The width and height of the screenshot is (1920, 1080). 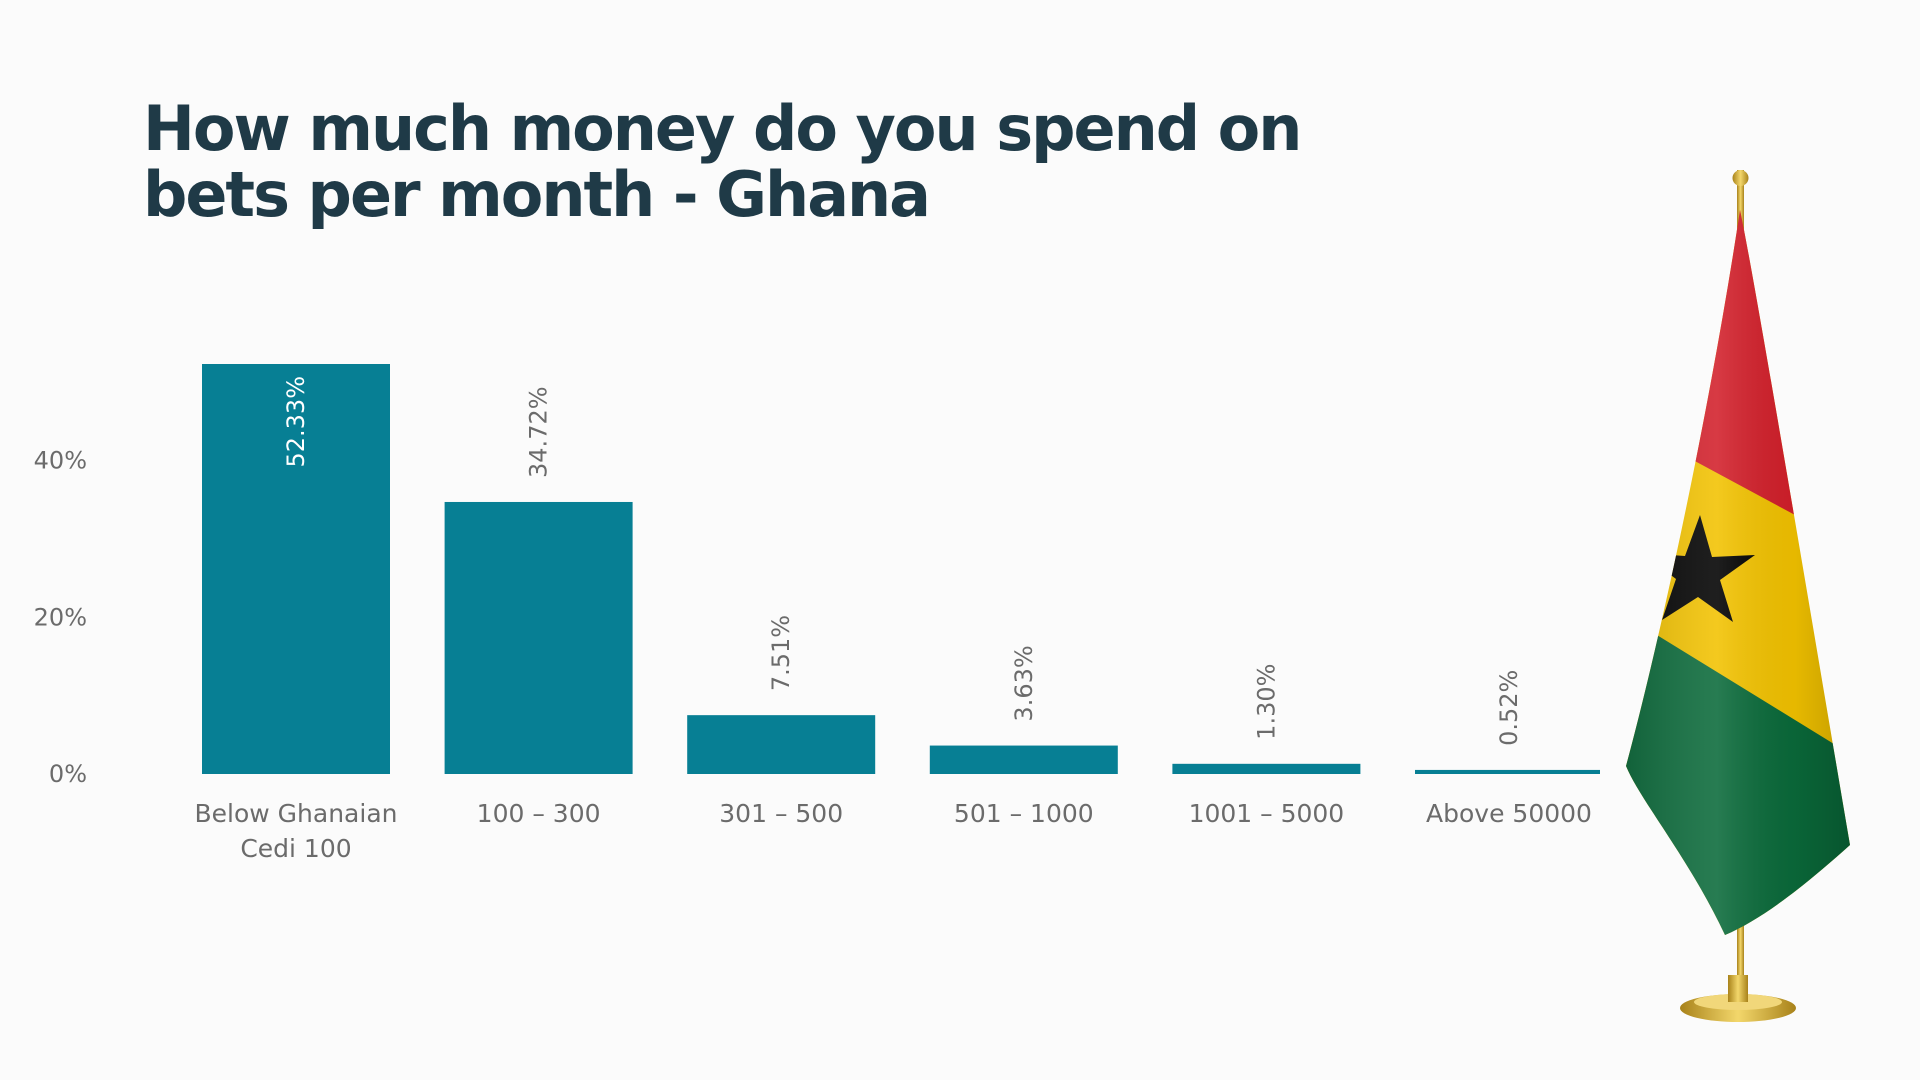 What do you see at coordinates (1267, 813) in the screenshot?
I see `x-tick-label: 1001 – 5000` at bounding box center [1267, 813].